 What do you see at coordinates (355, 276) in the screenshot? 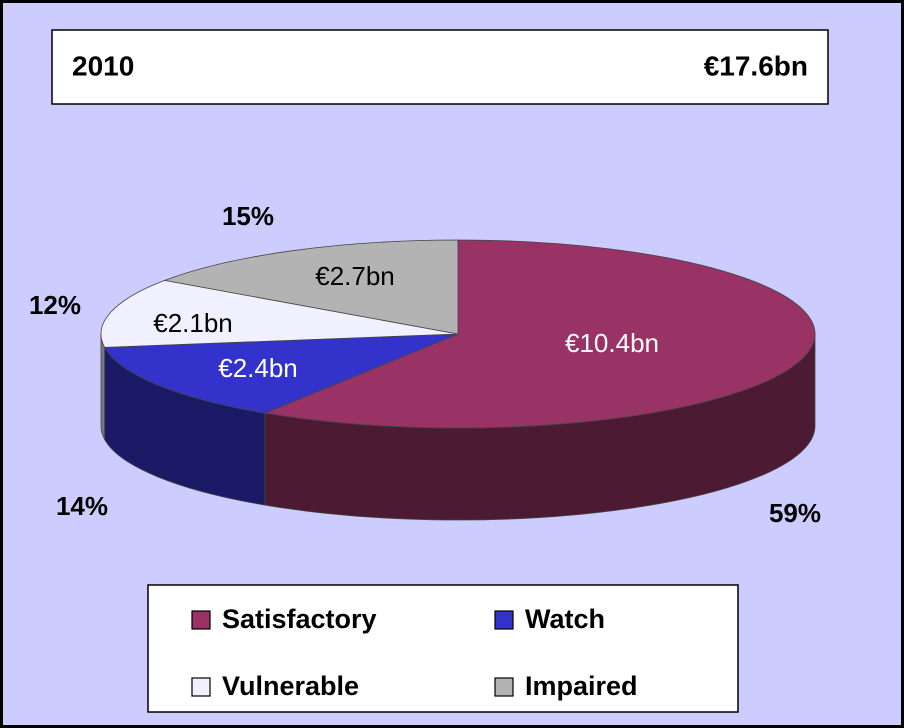
I see `value-label: €2.7bn` at bounding box center [355, 276].